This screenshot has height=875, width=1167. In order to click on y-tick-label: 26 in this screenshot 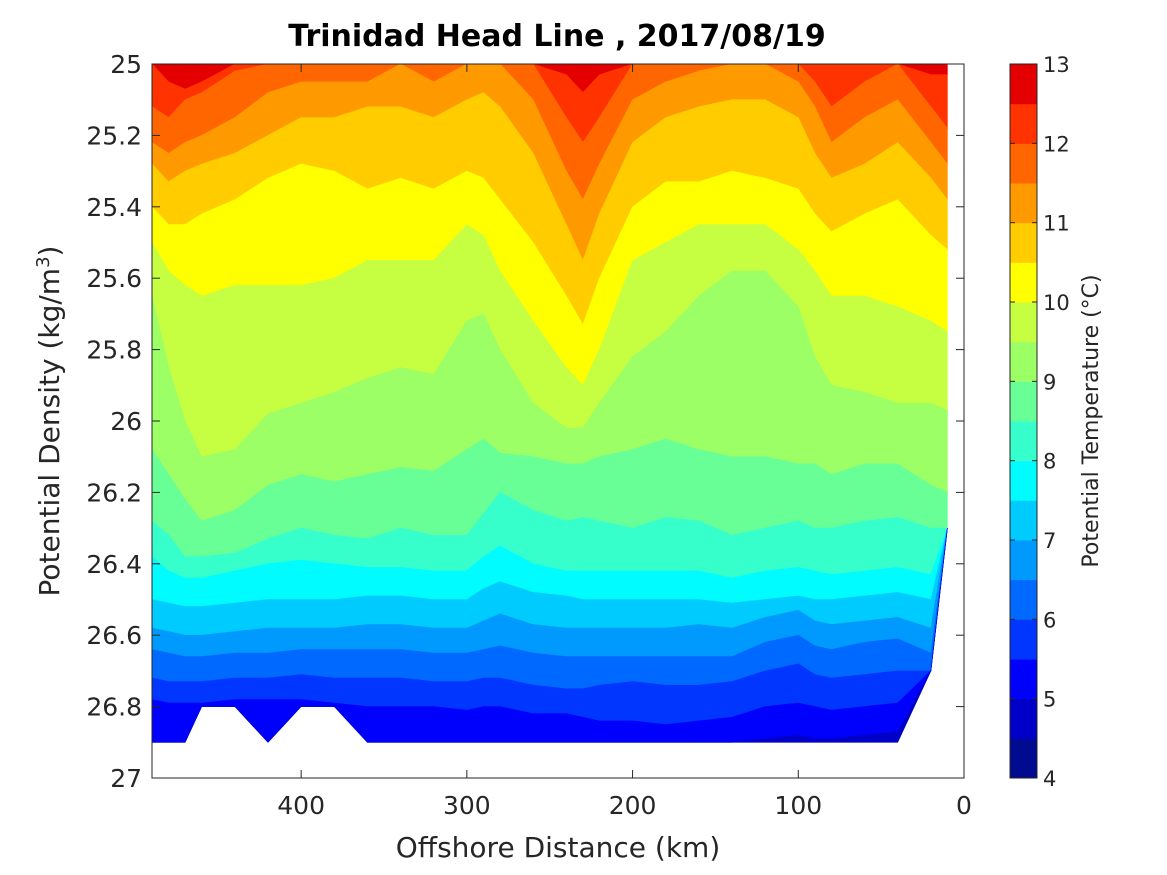, I will do `click(126, 421)`.